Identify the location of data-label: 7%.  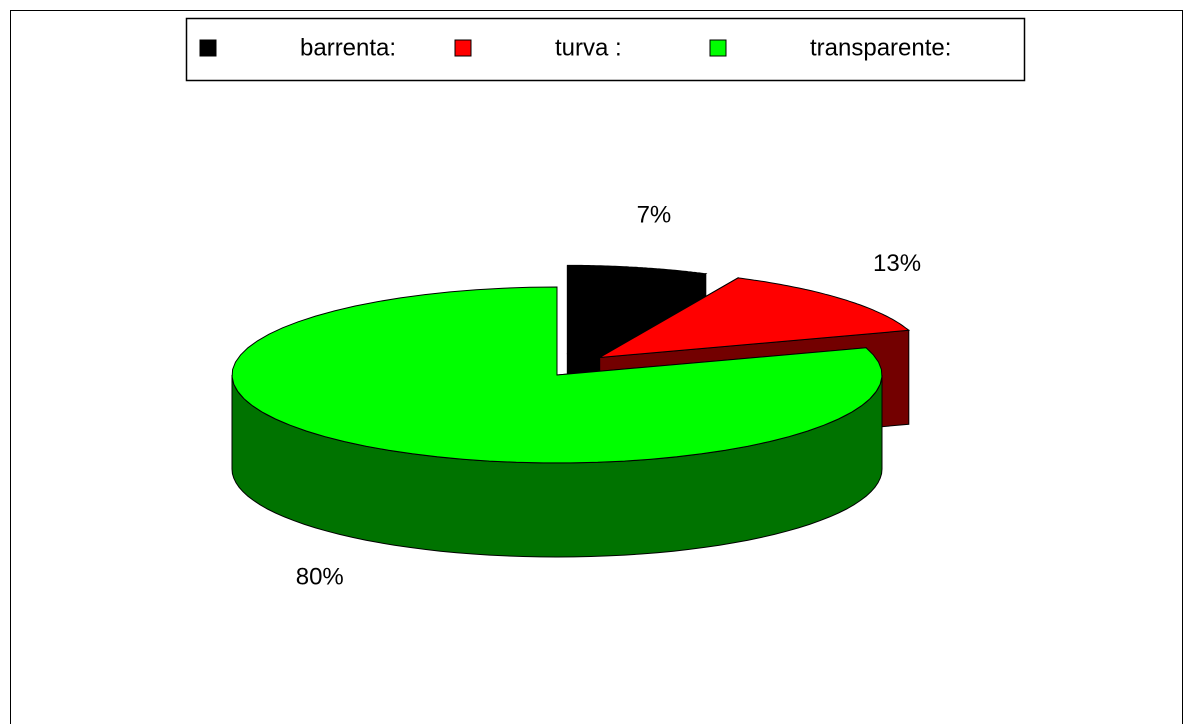
(654, 214).